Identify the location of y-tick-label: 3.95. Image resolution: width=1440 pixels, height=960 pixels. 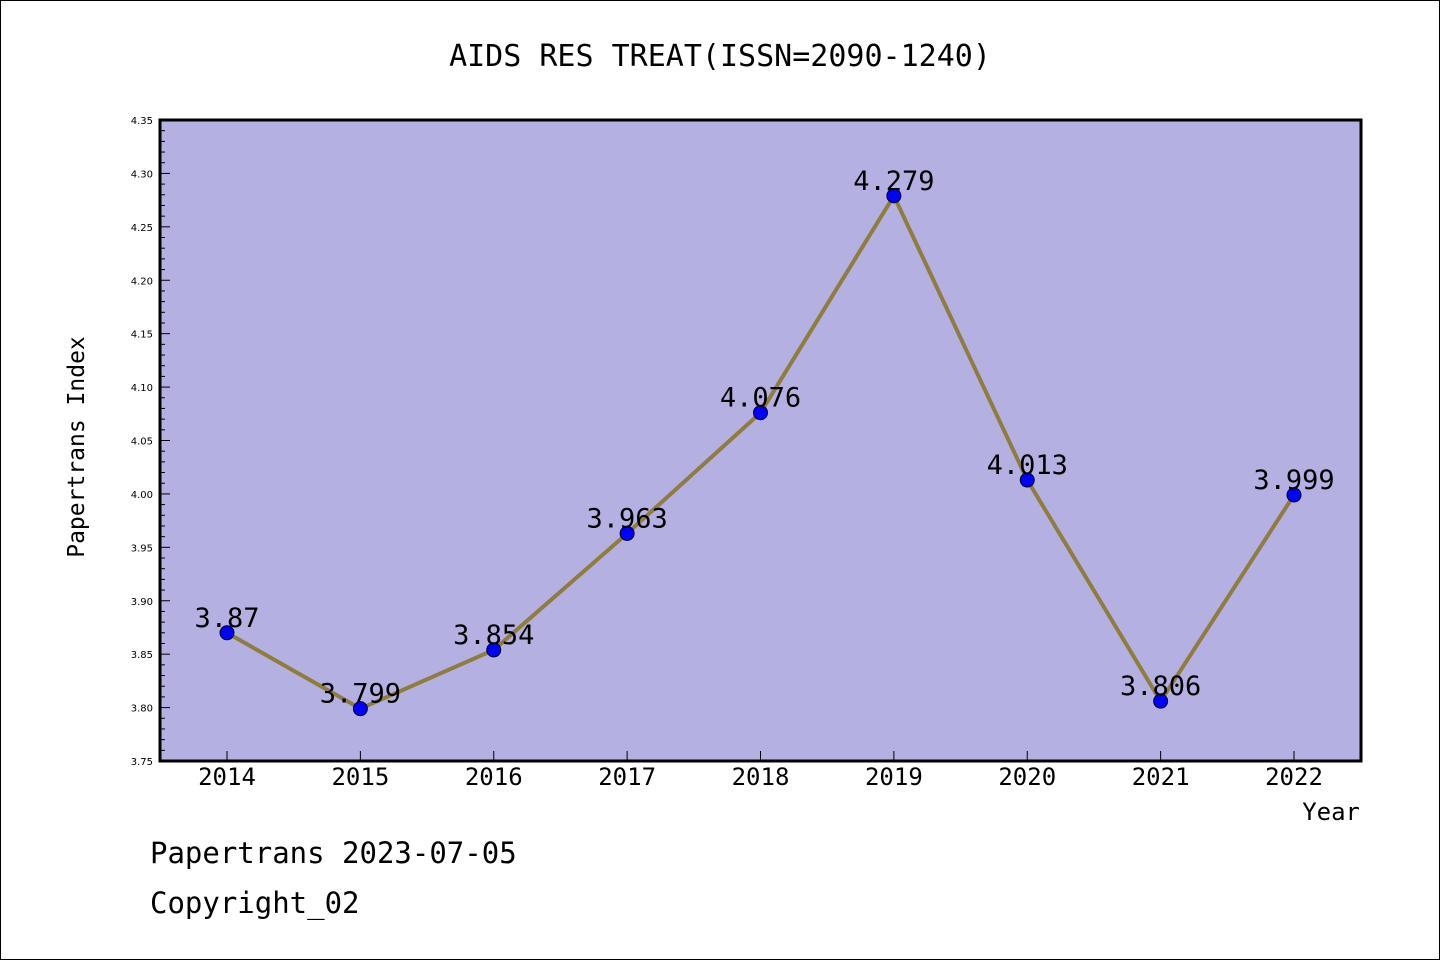
(142, 548).